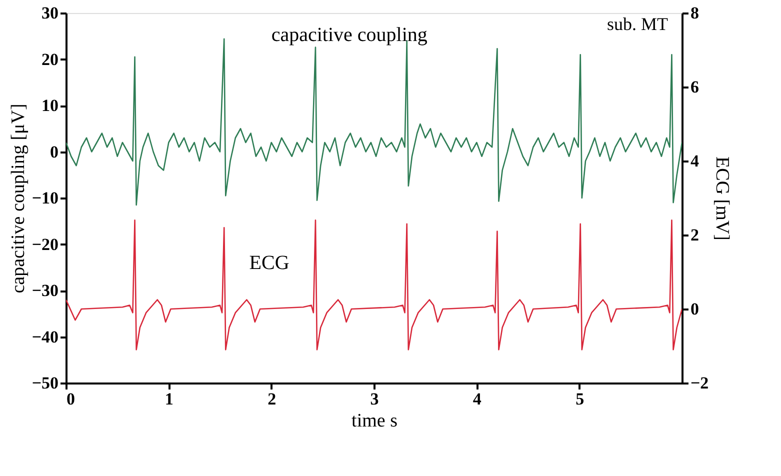  What do you see at coordinates (580, 399) in the screenshot?
I see `x-tick-label: 5` at bounding box center [580, 399].